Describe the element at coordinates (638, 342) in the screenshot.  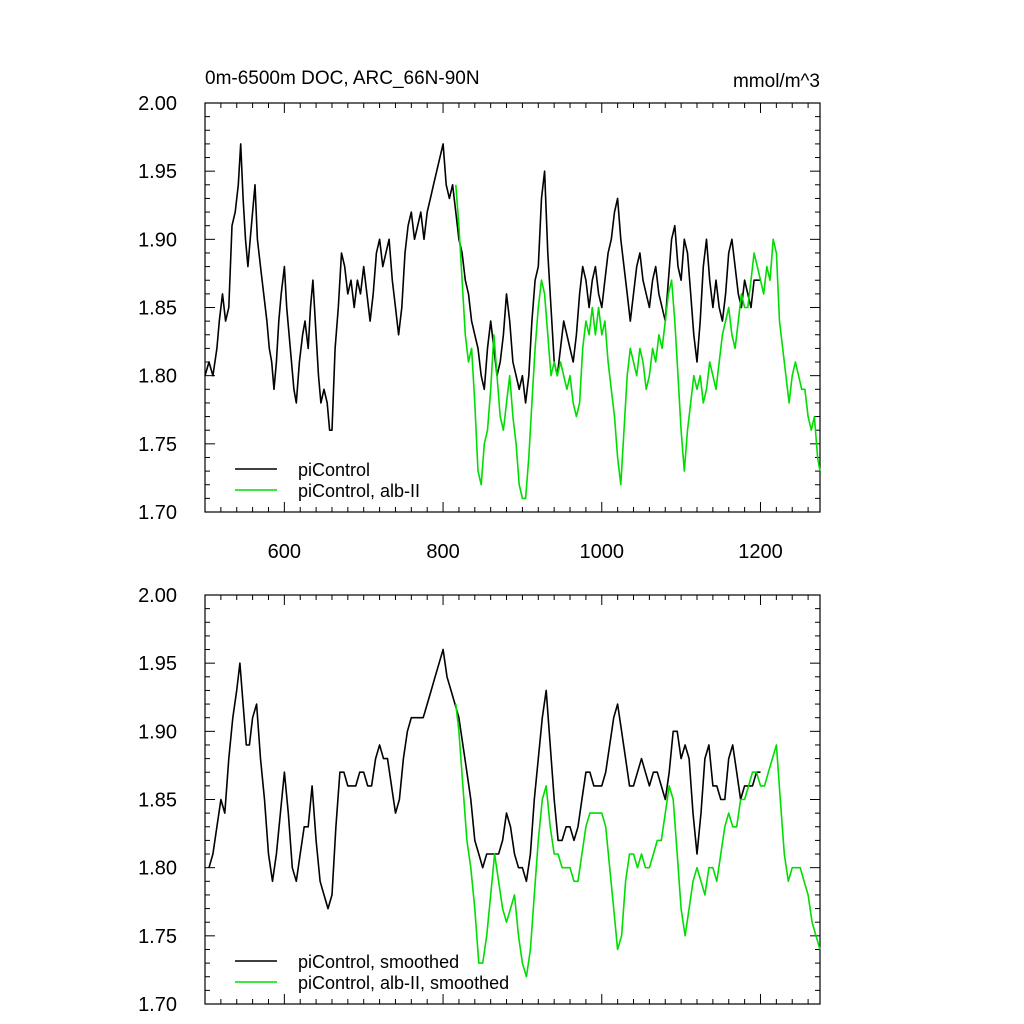
I see `series-line-picontrol-alb-ii` at that location.